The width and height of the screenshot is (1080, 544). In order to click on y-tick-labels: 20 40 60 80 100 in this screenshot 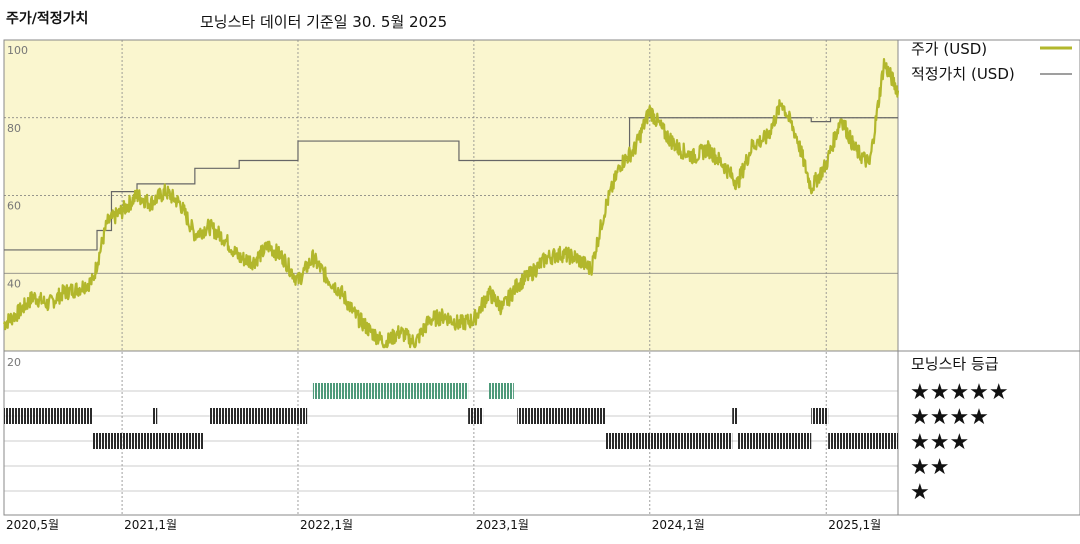, I will do `click(17, 206)`.